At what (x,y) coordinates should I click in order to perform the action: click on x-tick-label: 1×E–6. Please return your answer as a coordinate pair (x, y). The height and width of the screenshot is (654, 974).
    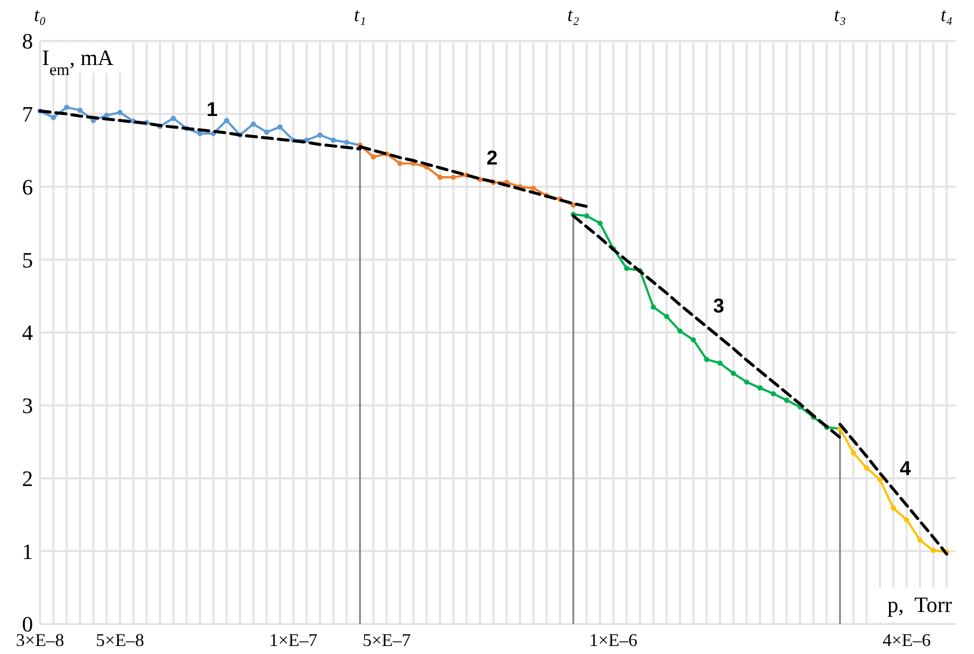
    Looking at the image, I should click on (613, 640).